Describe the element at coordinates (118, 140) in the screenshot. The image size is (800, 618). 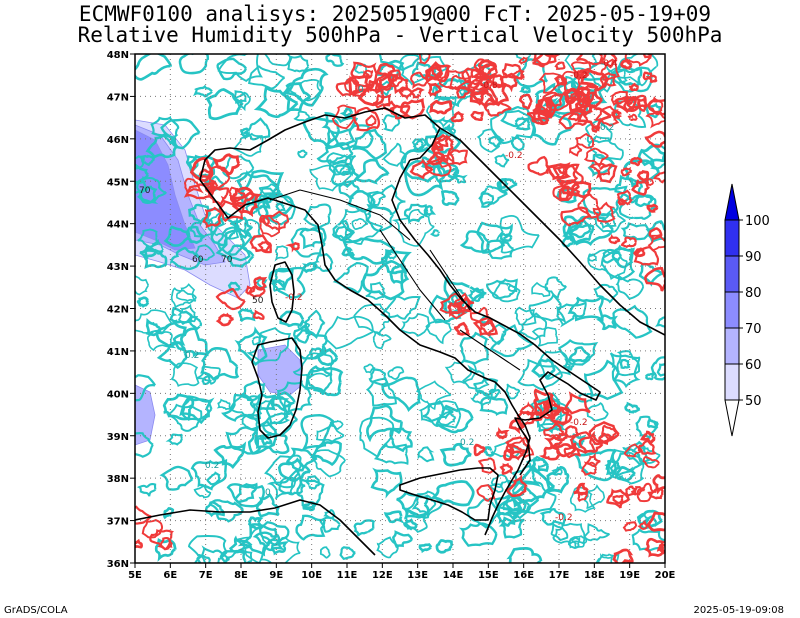
I see `lat-tick-label: 46N` at that location.